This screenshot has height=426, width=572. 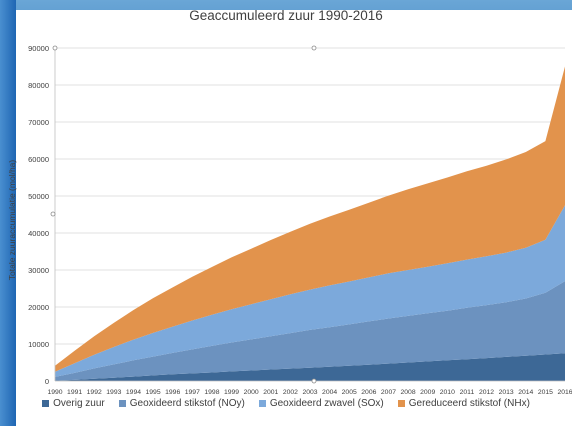 I want to click on x-tick-label: 2012, so click(x=486, y=392).